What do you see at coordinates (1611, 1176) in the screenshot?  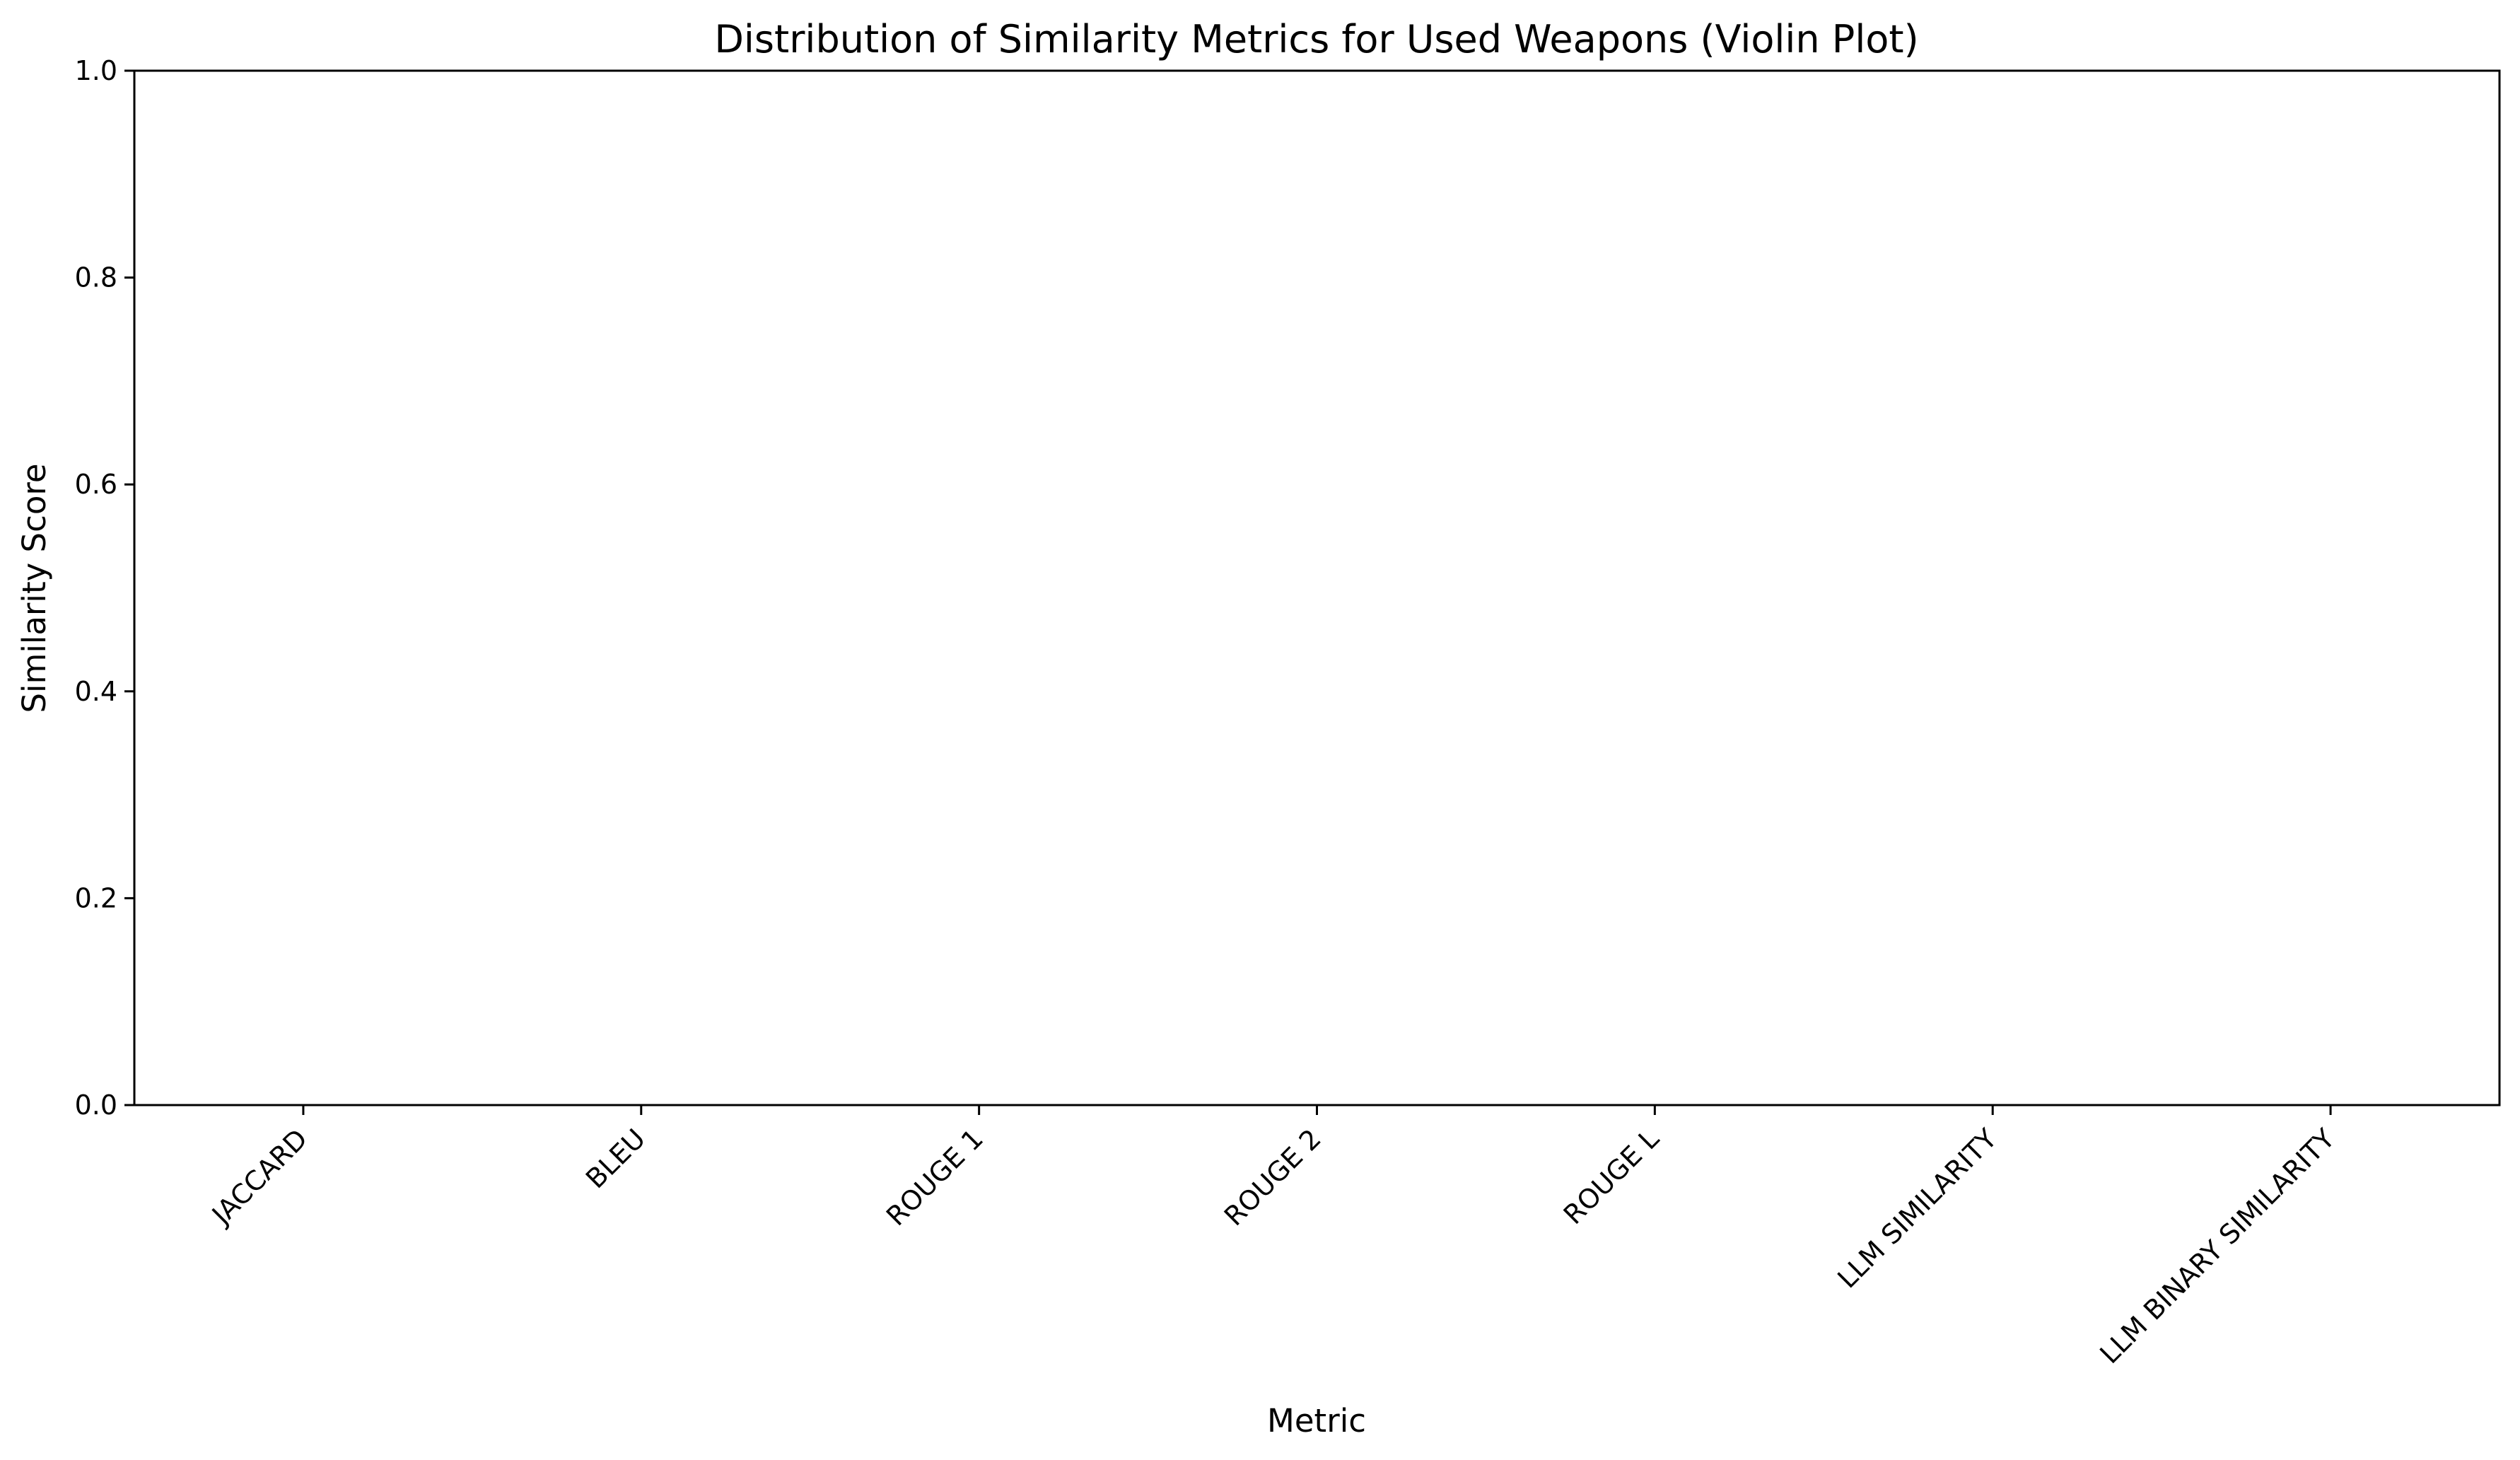 I see `x-tick-label: ROUGE L` at bounding box center [1611, 1176].